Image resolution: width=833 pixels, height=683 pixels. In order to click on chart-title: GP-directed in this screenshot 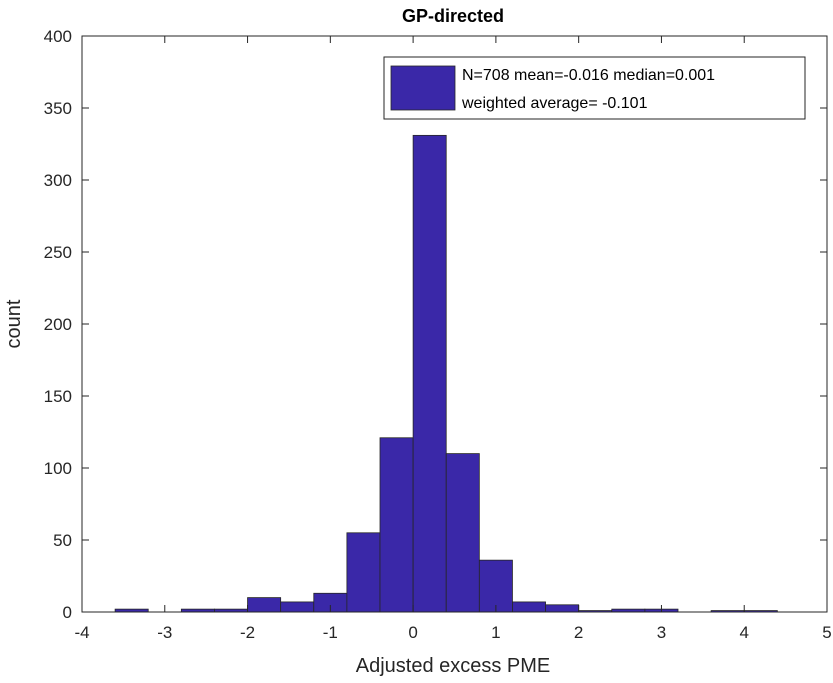, I will do `click(453, 16)`.